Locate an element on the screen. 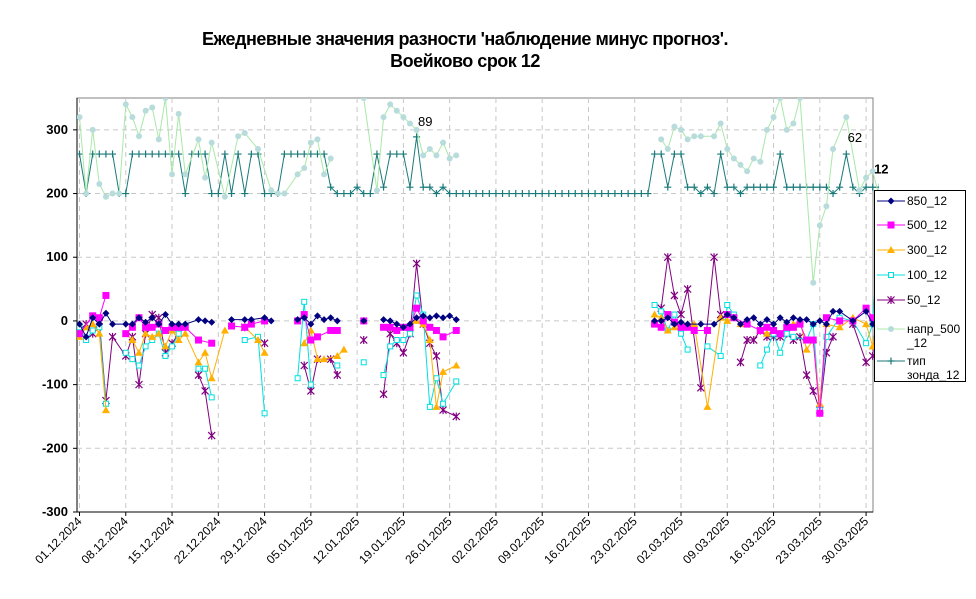  legend-item: 850_12 is located at coordinates (920, 202).